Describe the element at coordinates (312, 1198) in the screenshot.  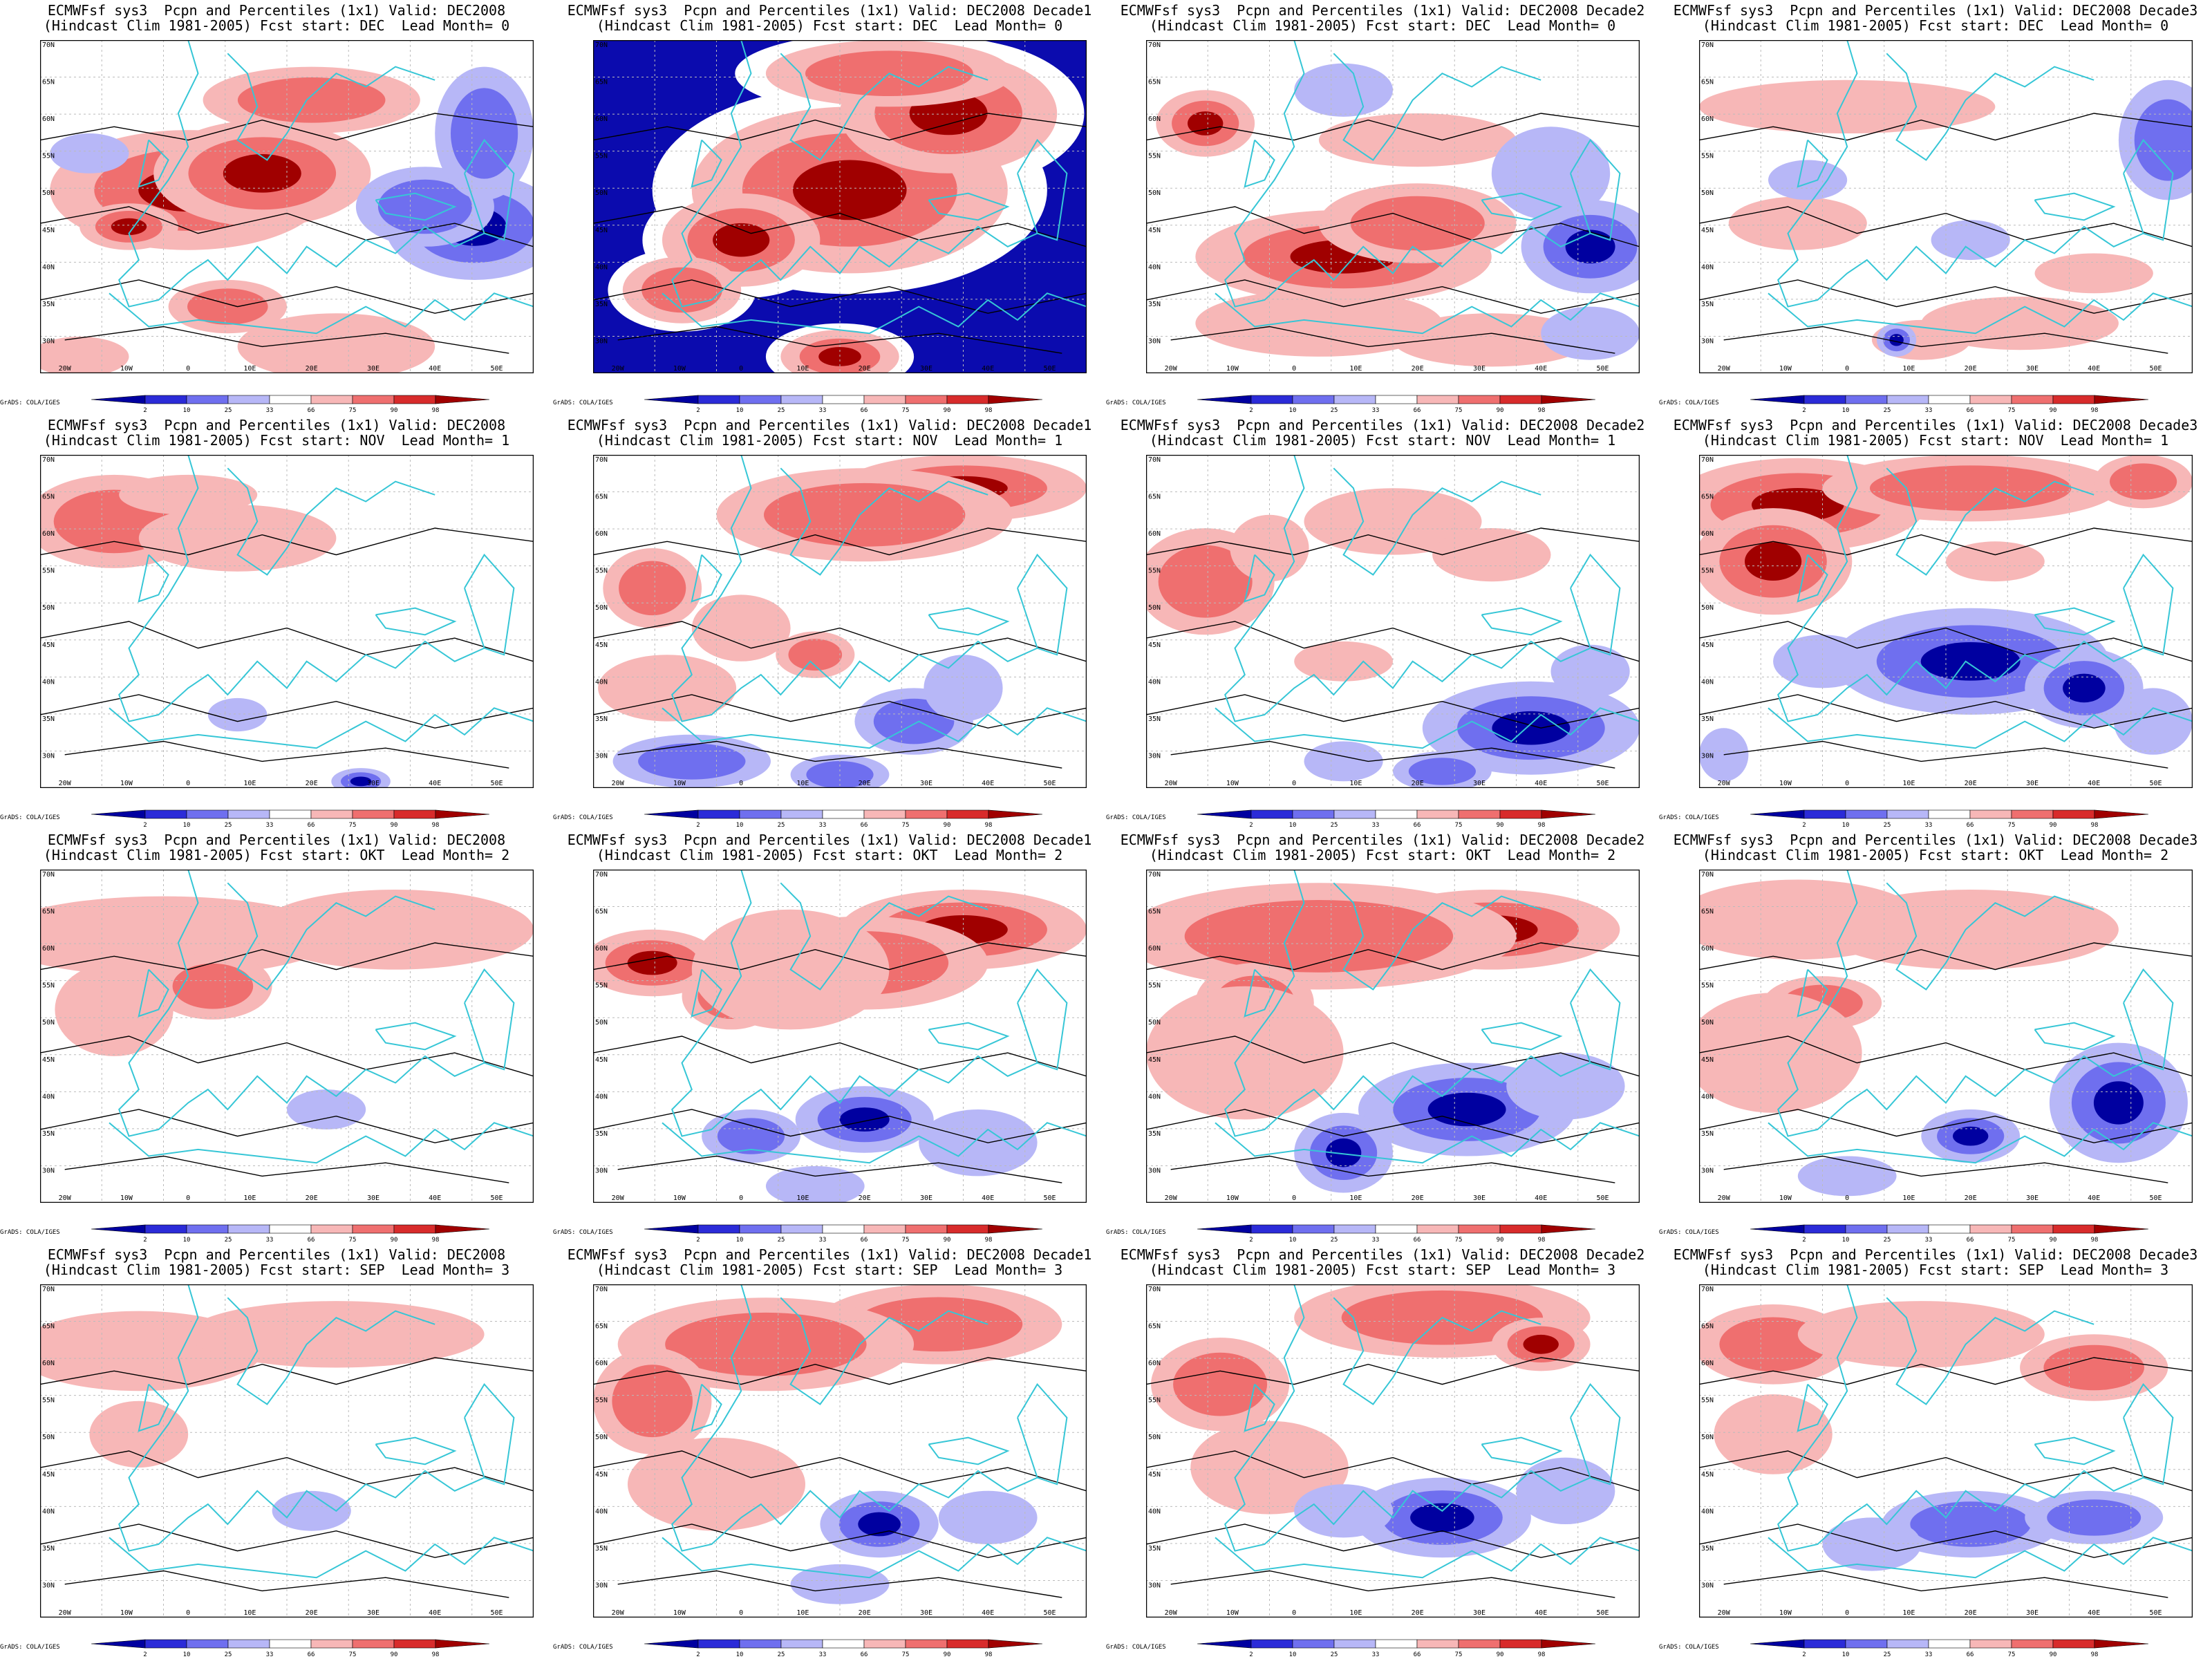
I see `longitude-label: 20E` at that location.